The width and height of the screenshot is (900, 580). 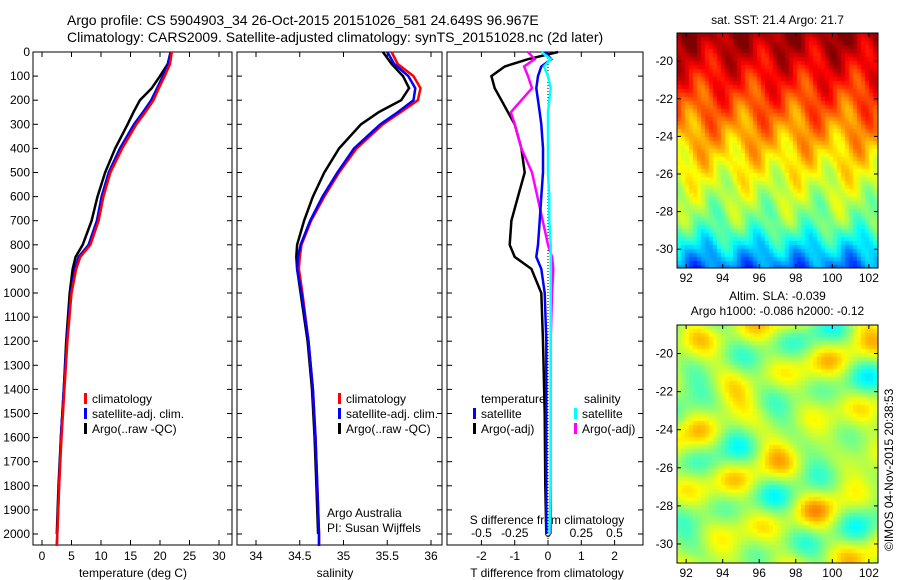 What do you see at coordinates (122, 399) in the screenshot?
I see `temperature-legend-label: climatology` at bounding box center [122, 399].